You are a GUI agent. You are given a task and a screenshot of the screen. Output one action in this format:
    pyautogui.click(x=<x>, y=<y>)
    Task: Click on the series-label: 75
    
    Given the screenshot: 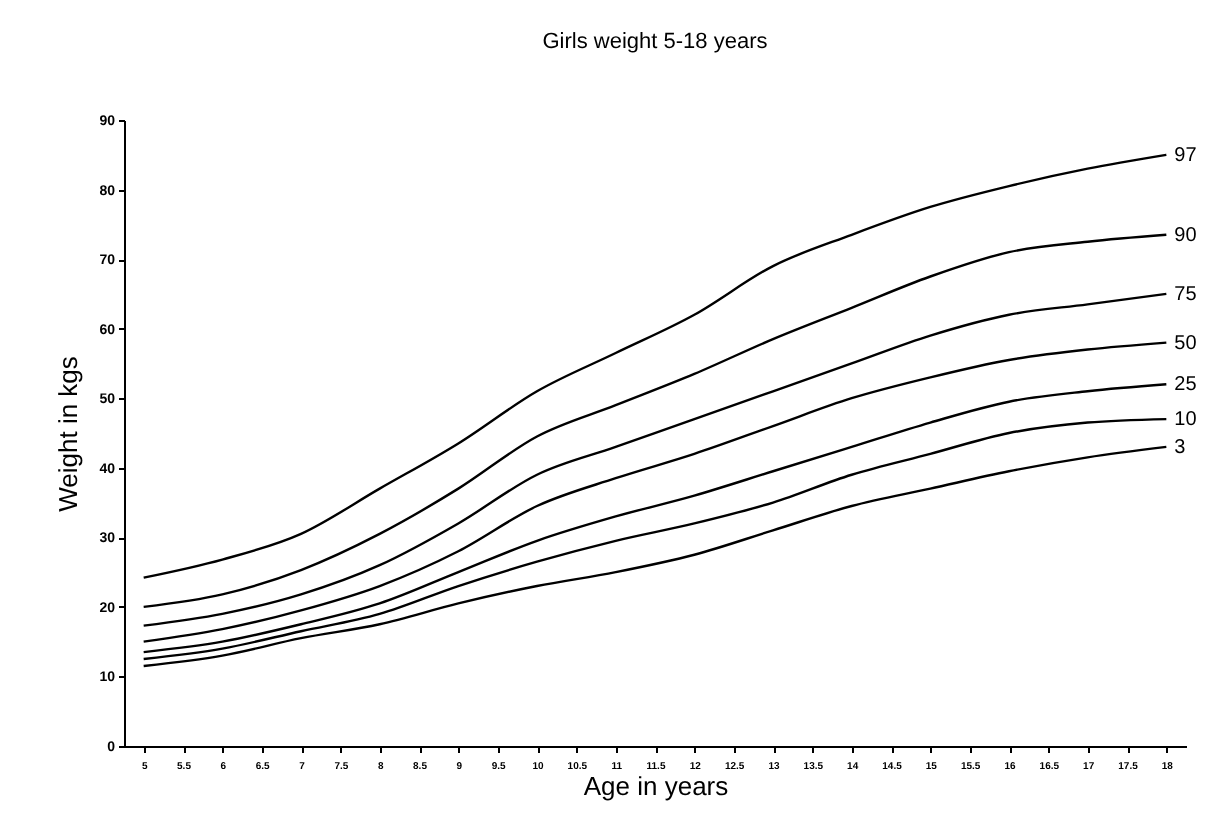 What is the action you would take?
    pyautogui.click(x=1186, y=294)
    